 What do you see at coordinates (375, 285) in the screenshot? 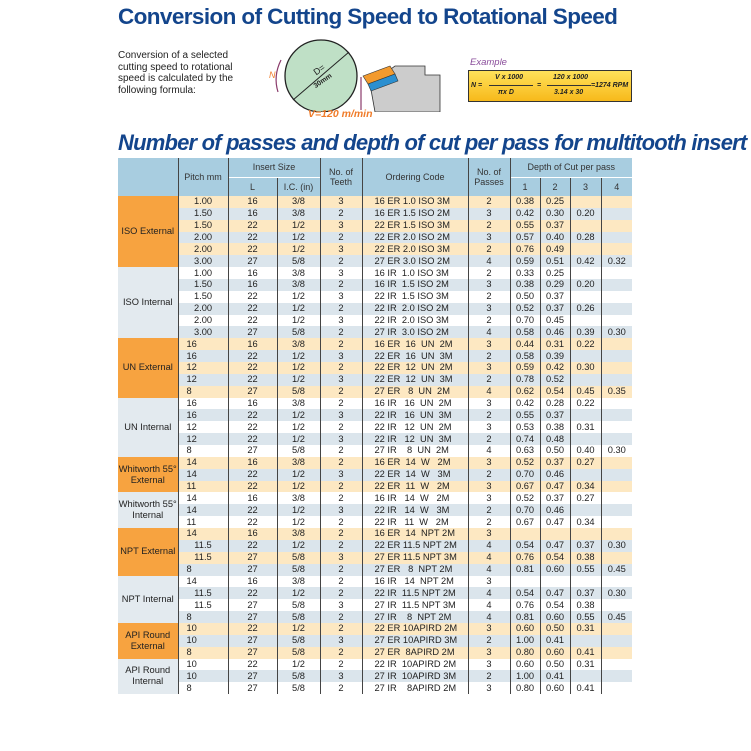
I see `table-row: 1.50 16 3/8 2 16 IR 1.5 ISO 2M 3 0.38 0.29 0.20` at bounding box center [375, 285].